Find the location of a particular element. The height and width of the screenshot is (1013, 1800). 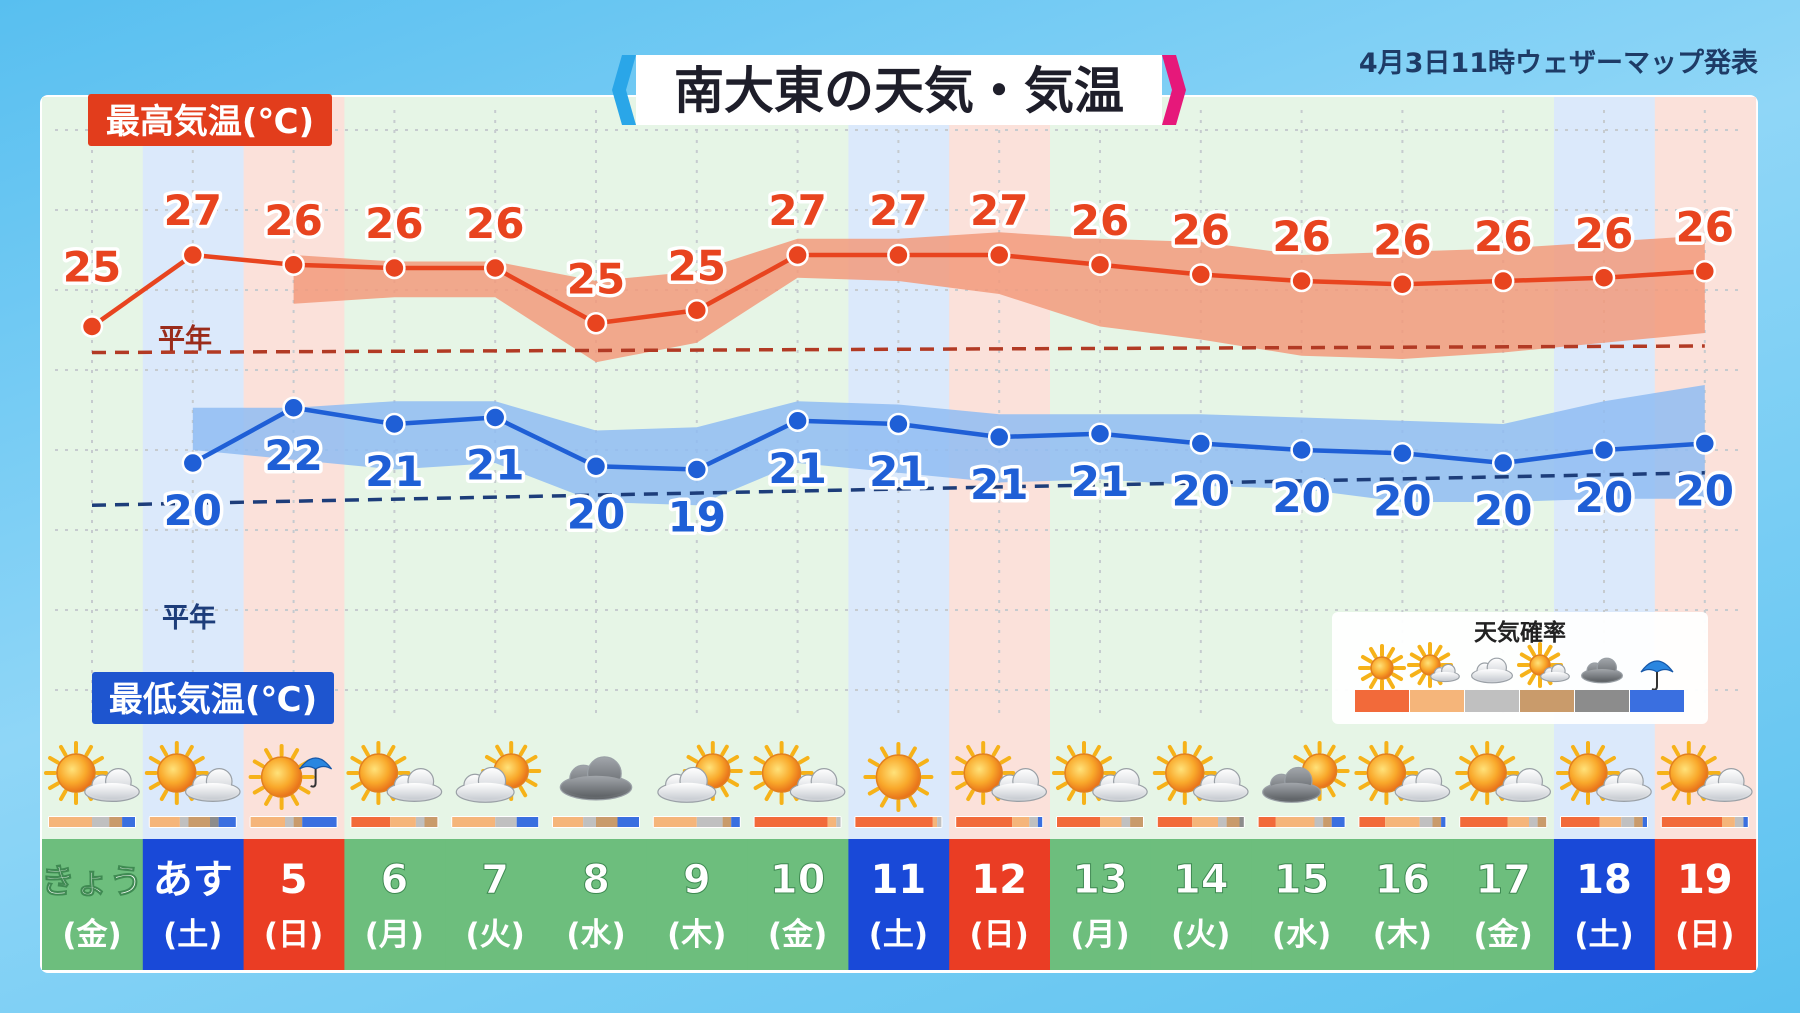

prob-legend-swatch is located at coordinates (1657, 701).